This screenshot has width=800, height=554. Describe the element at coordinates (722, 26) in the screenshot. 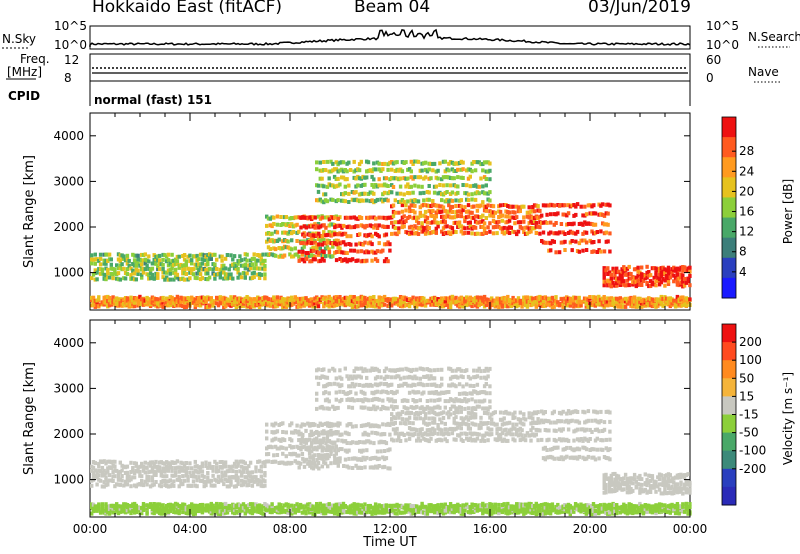

I see `nsearch-tick-high: 10^5` at that location.